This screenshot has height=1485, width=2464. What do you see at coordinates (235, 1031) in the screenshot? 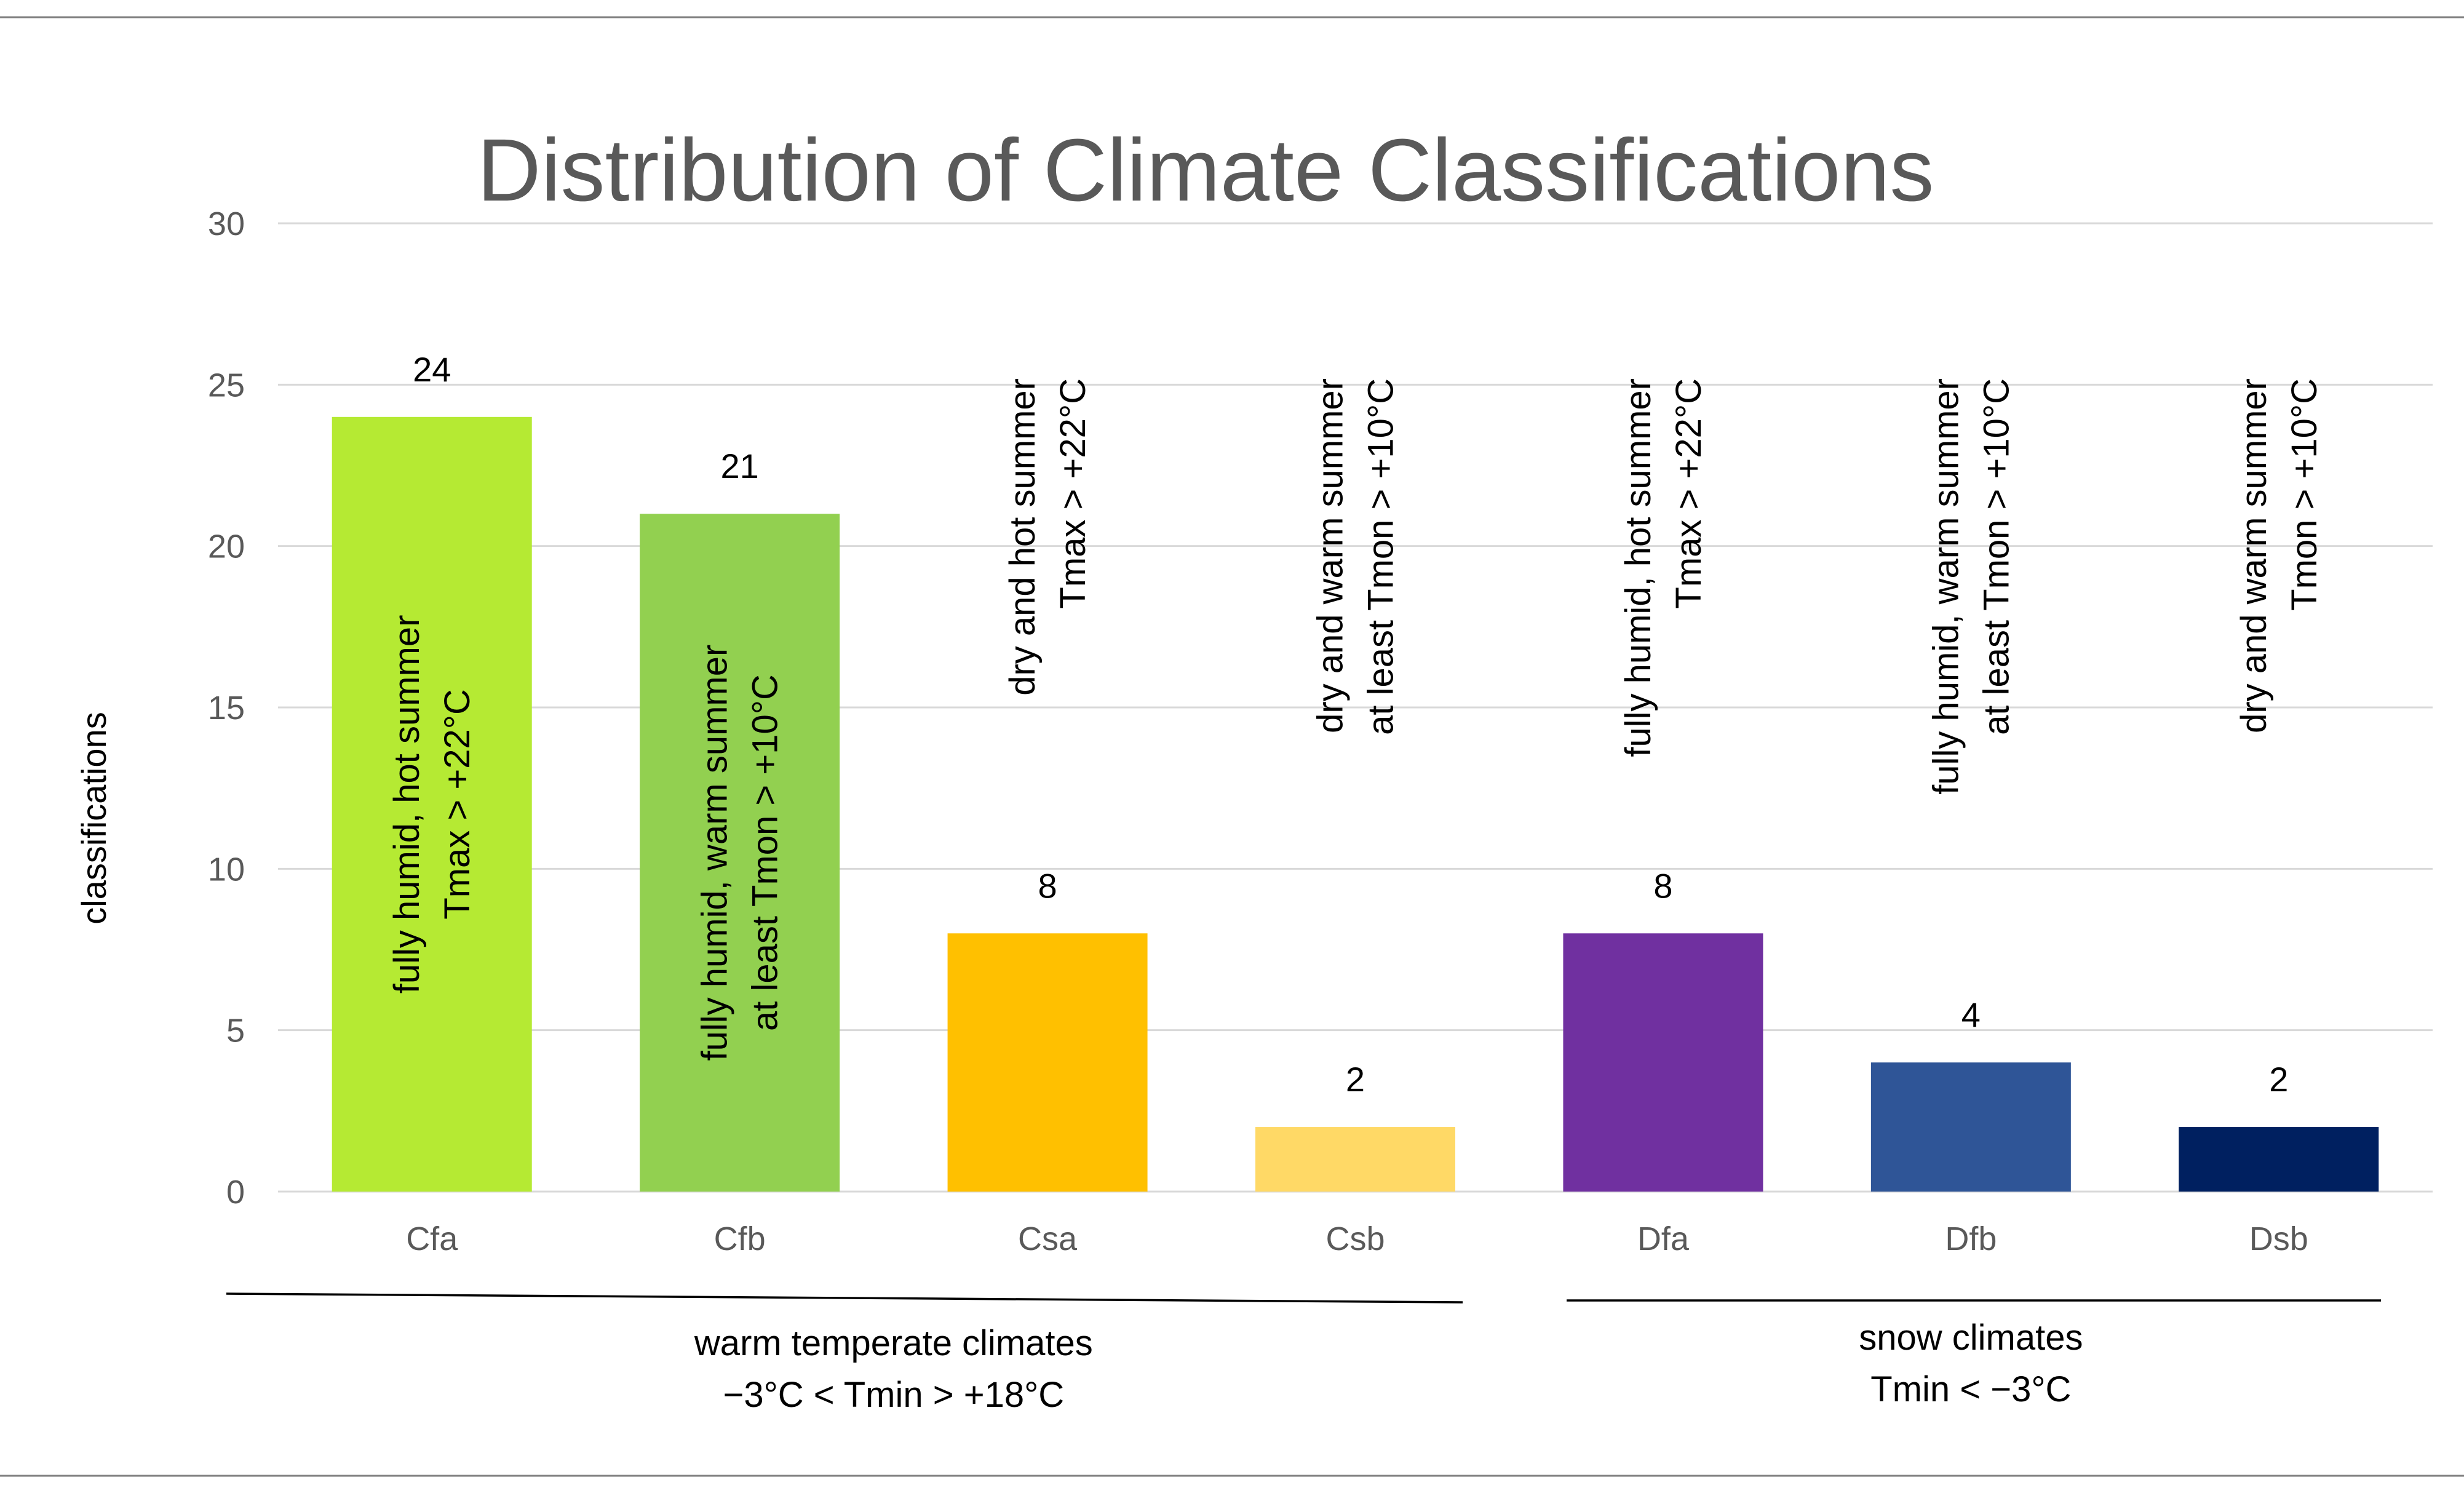
I see `y-tick-label-5: 5` at bounding box center [235, 1031].